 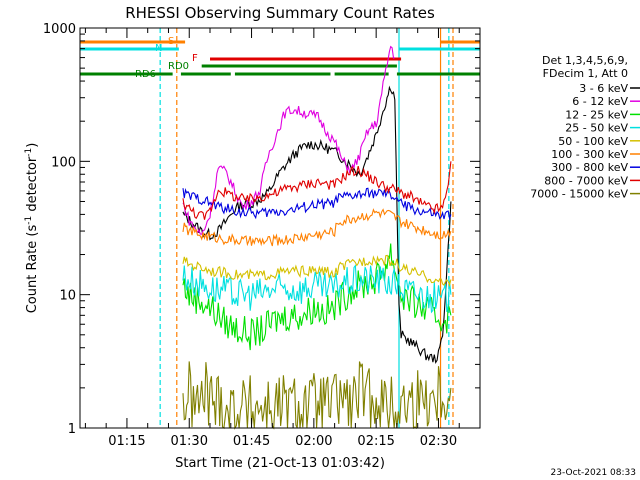 What do you see at coordinates (313, 441) in the screenshot?
I see `x-tick-label: 02:00` at bounding box center [313, 441].